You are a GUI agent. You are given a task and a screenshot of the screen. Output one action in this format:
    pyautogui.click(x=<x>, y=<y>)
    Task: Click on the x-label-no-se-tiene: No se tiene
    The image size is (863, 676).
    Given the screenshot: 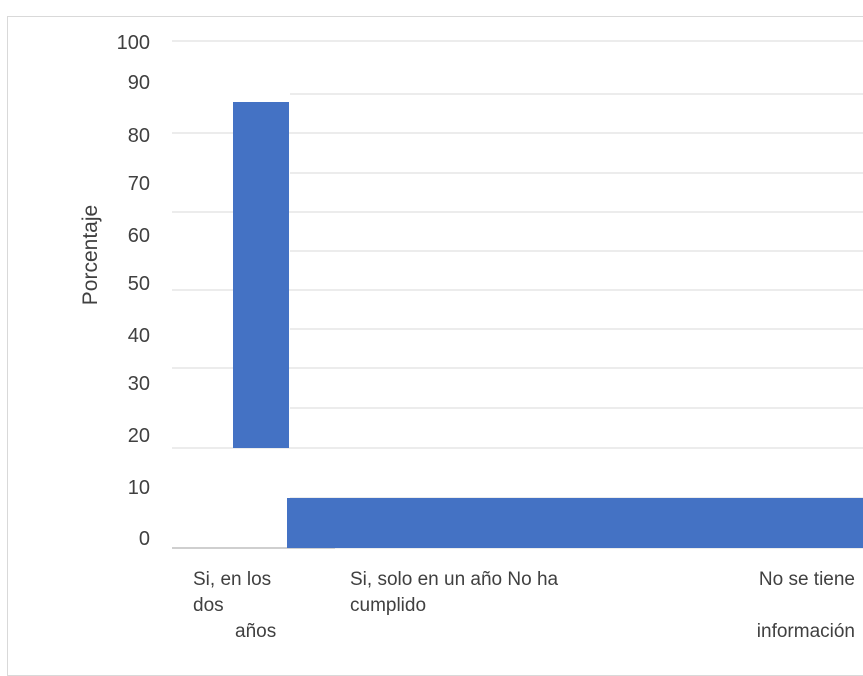 What is the action you would take?
    pyautogui.click(x=807, y=579)
    